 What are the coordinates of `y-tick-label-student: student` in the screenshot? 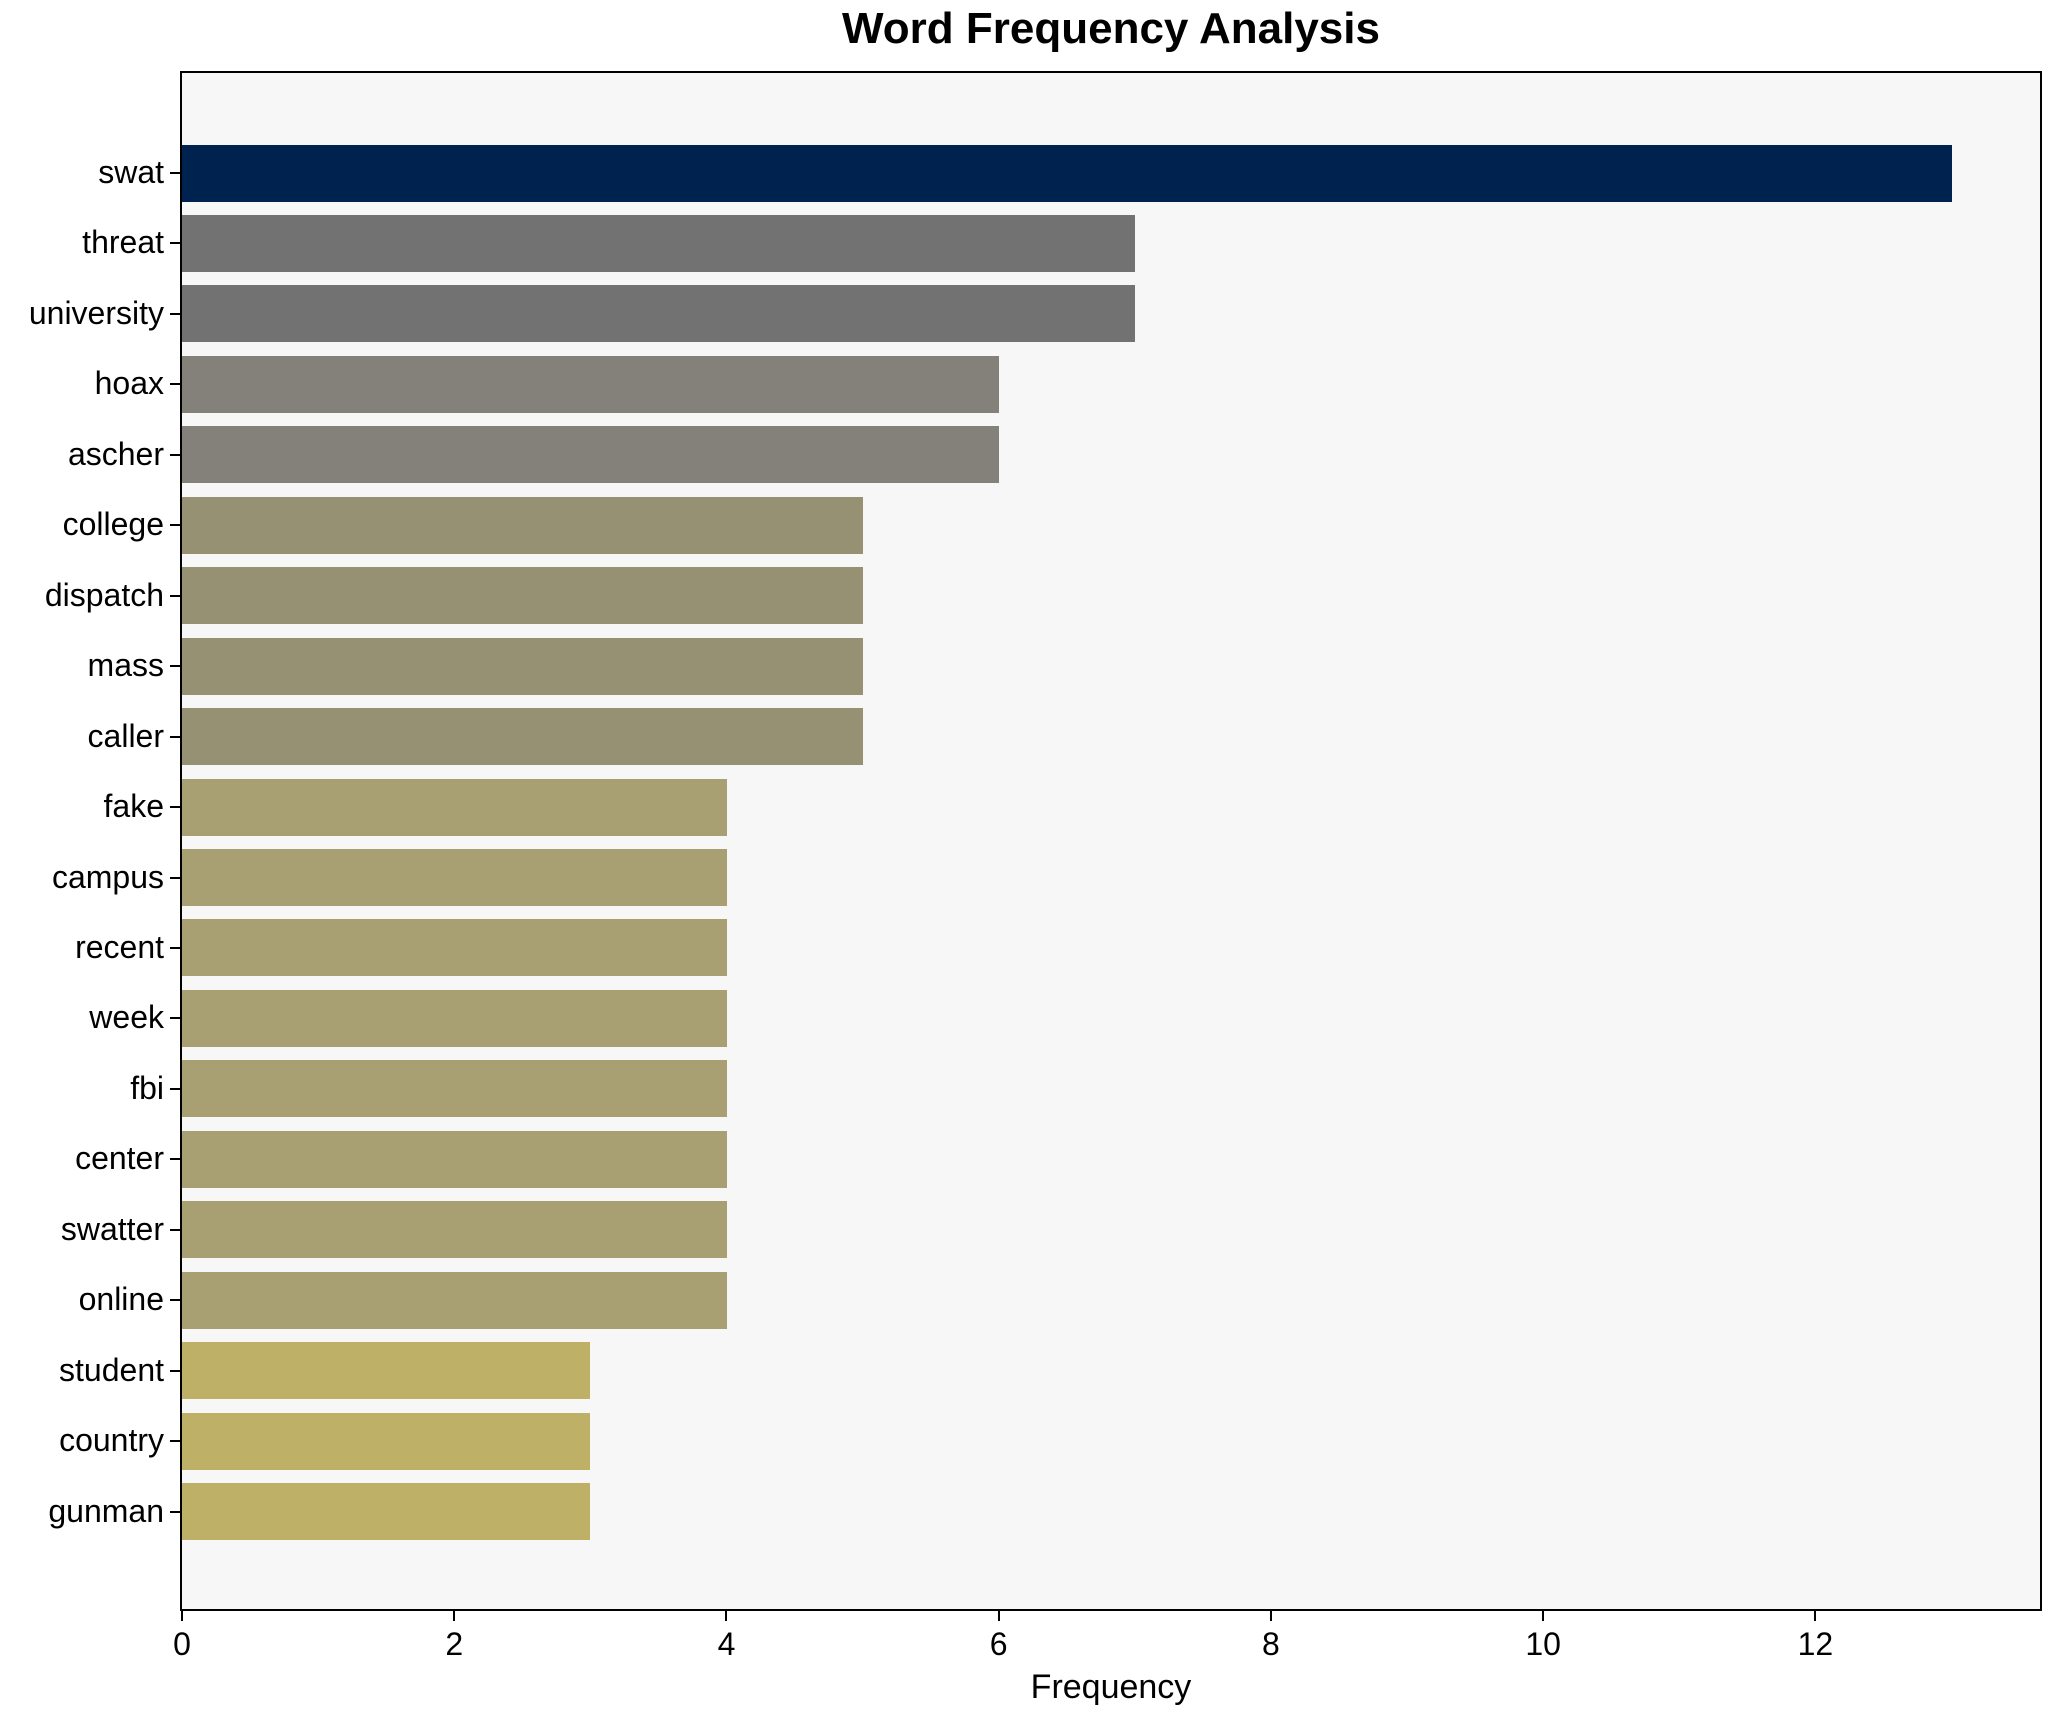 It's located at (111, 1369).